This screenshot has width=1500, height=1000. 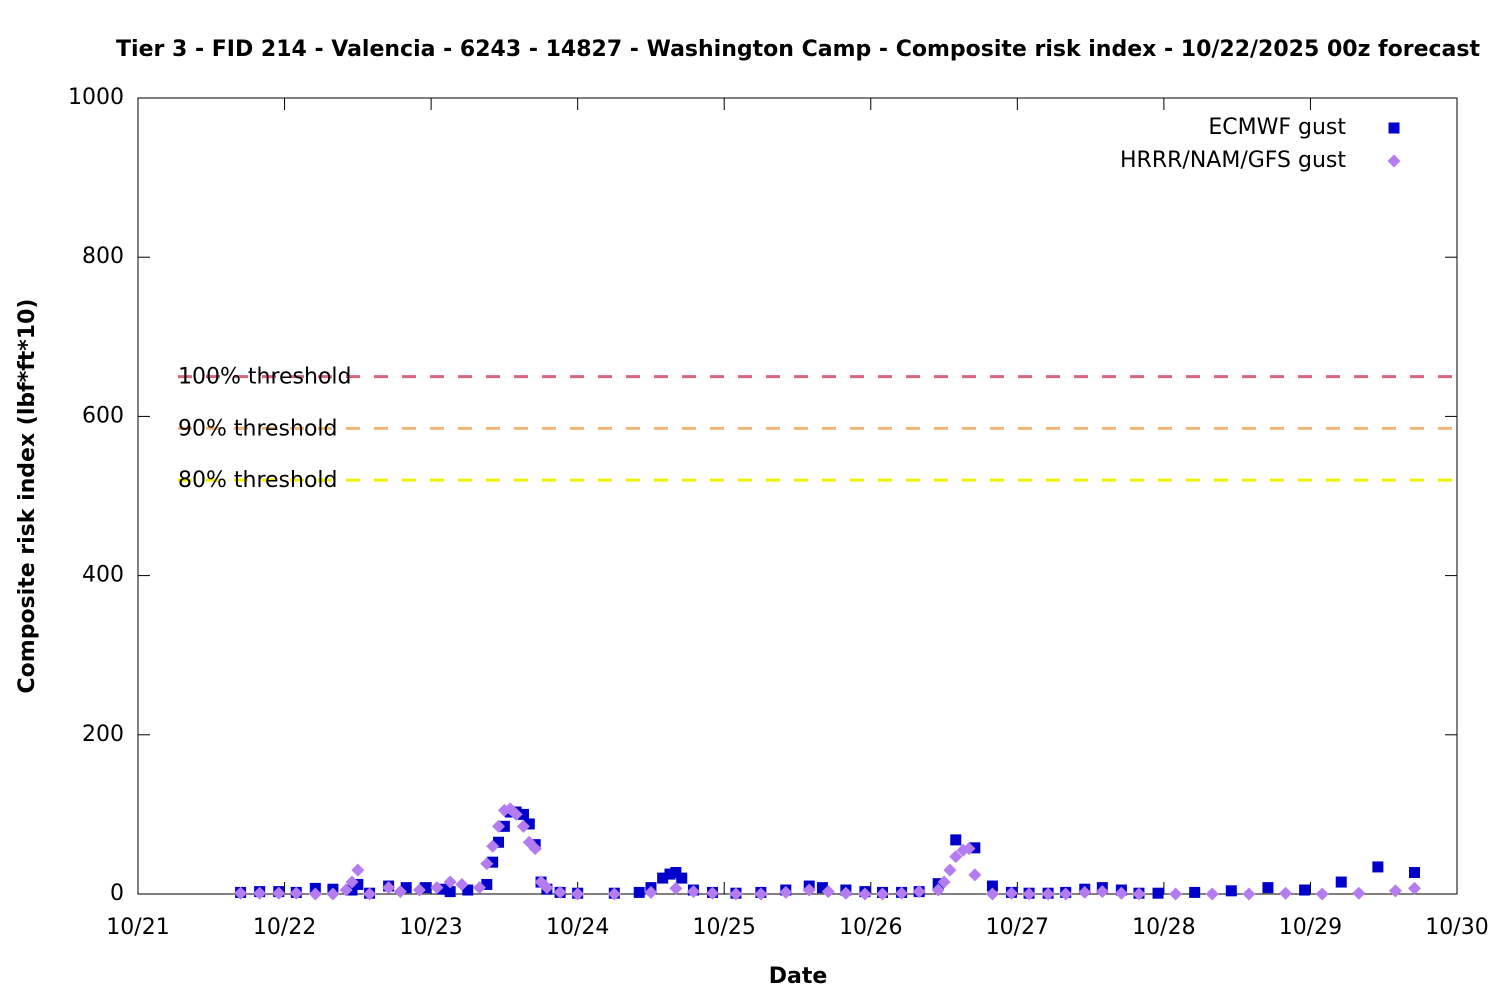 I want to click on y-axis-label: Composite risk index (lbf*ft*10), so click(x=27, y=496).